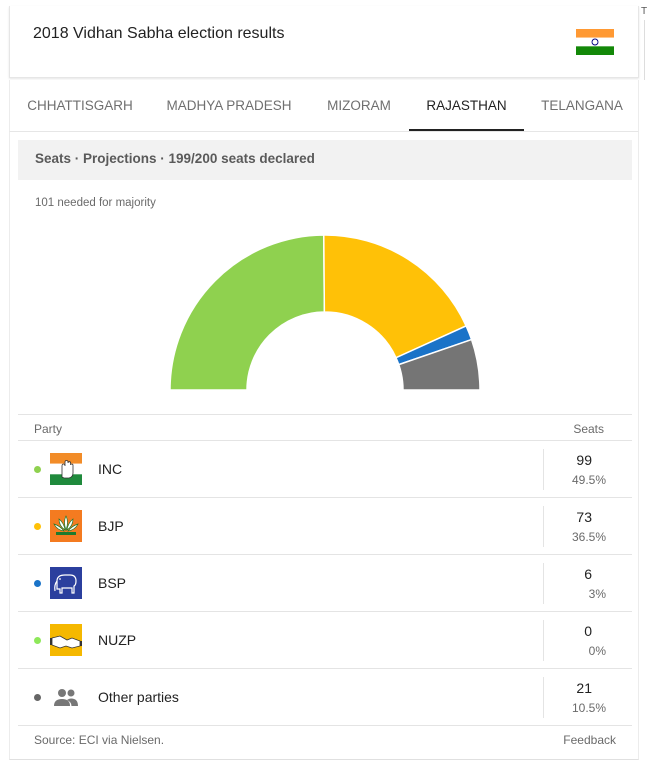 The width and height of the screenshot is (648, 774). Describe the element at coordinates (110, 469) in the screenshot. I see `party-name: INC` at that location.